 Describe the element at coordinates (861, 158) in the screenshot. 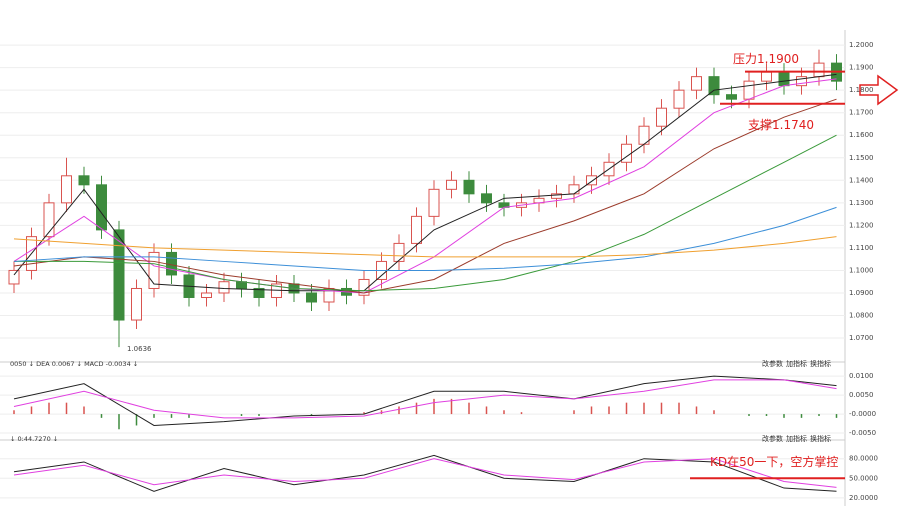

I see `y-tick-label: 1.1500` at that location.